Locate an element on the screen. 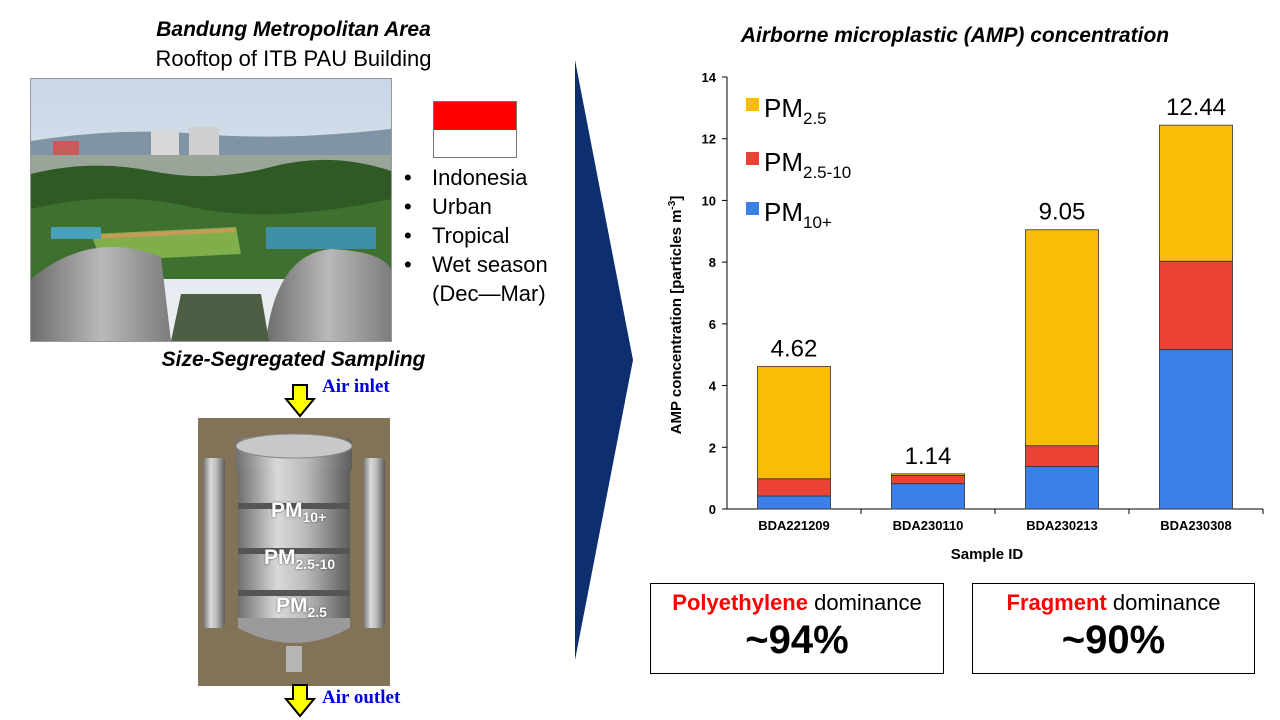  x-tick-label: BDA230308 is located at coordinates (1196, 525).